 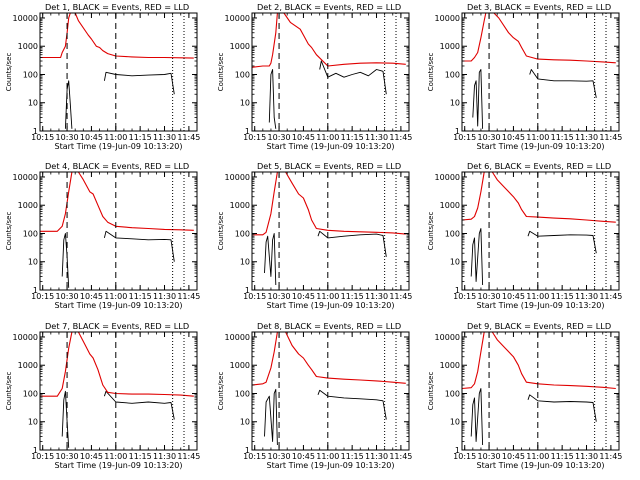 What do you see at coordinates (539, 166) in the screenshot?
I see `panel-title: Det 6, BLACK = Events, RED = LLD` at bounding box center [539, 166].